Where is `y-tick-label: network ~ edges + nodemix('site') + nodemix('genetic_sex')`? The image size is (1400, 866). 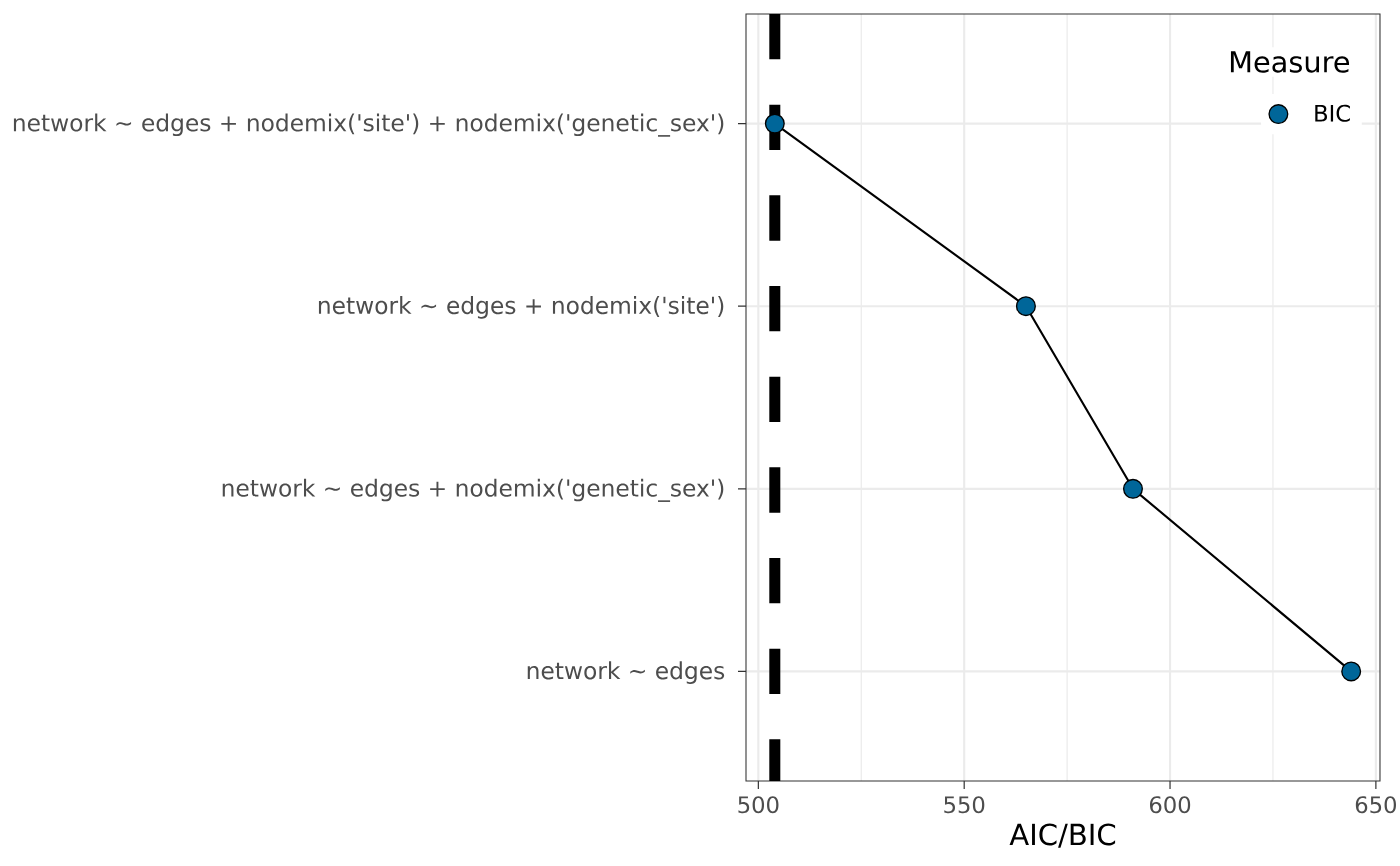
y-tick-label: network ~ edges + nodemix('site') + nodemix('genetic_sex') is located at coordinates (368, 125).